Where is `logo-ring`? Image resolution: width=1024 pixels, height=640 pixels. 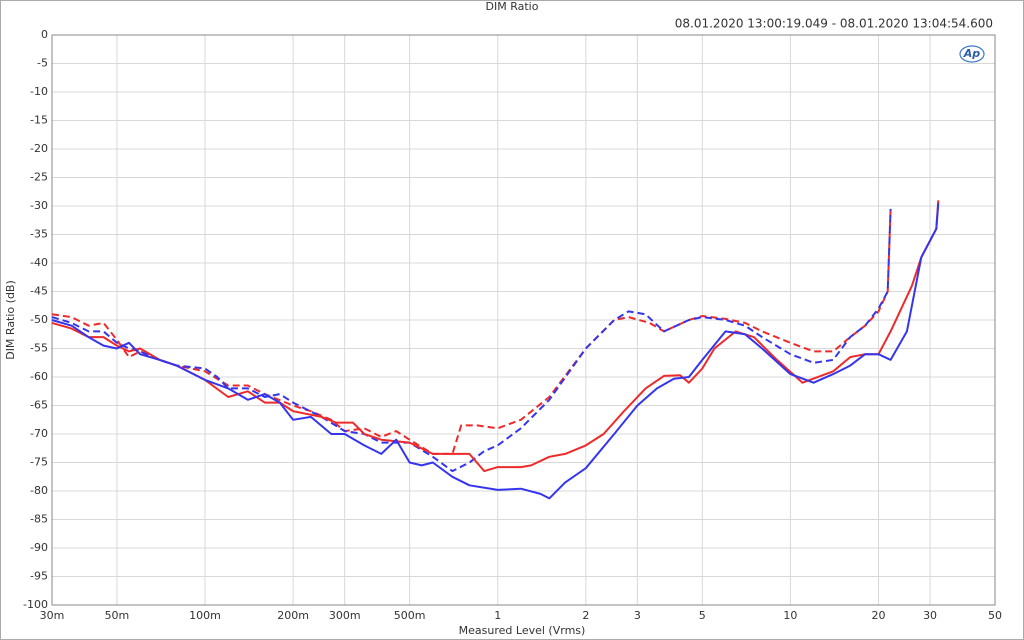
logo-ring is located at coordinates (972, 54).